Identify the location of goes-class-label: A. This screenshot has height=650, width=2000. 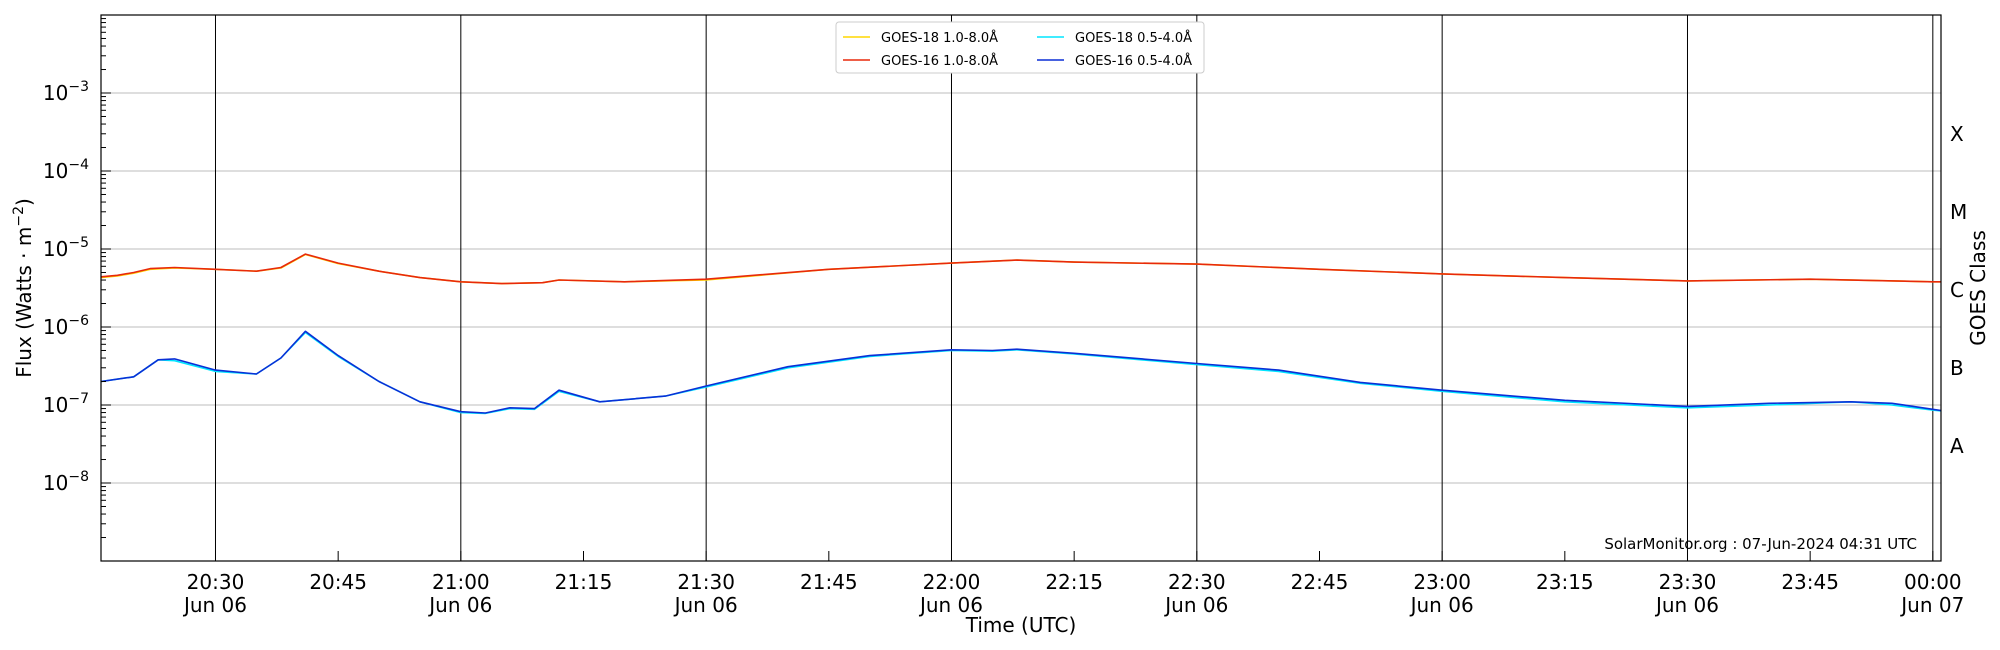
(1957, 446).